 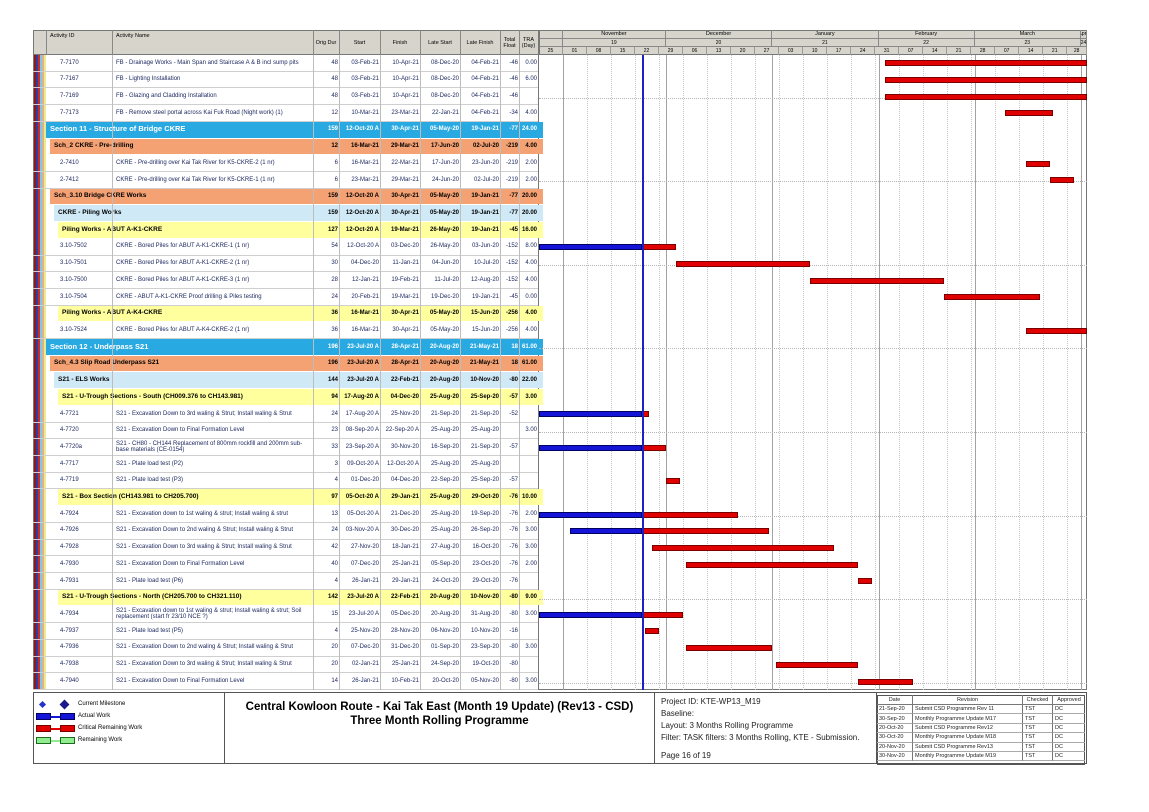 I want to click on band-cell-dur: 196, so click(x=332, y=363).